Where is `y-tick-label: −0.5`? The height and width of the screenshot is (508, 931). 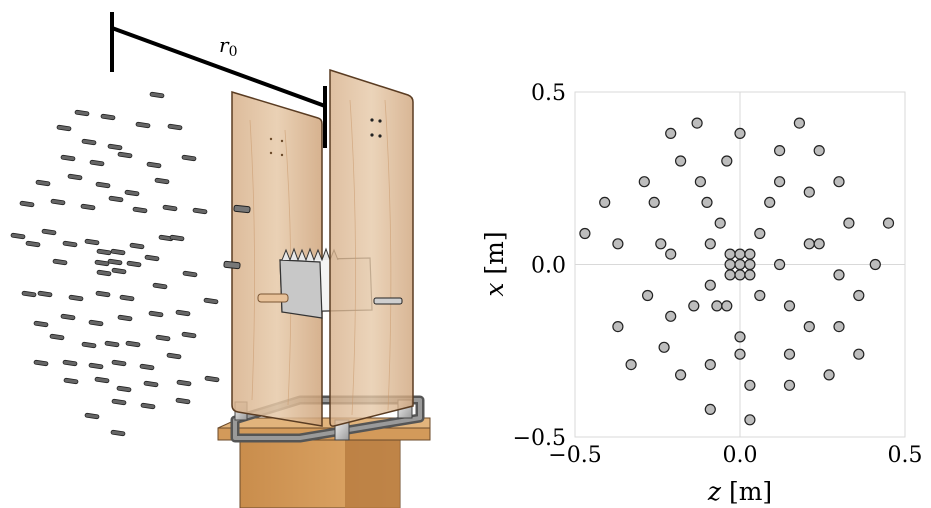
y-tick-label: −0.5 is located at coordinates (539, 438).